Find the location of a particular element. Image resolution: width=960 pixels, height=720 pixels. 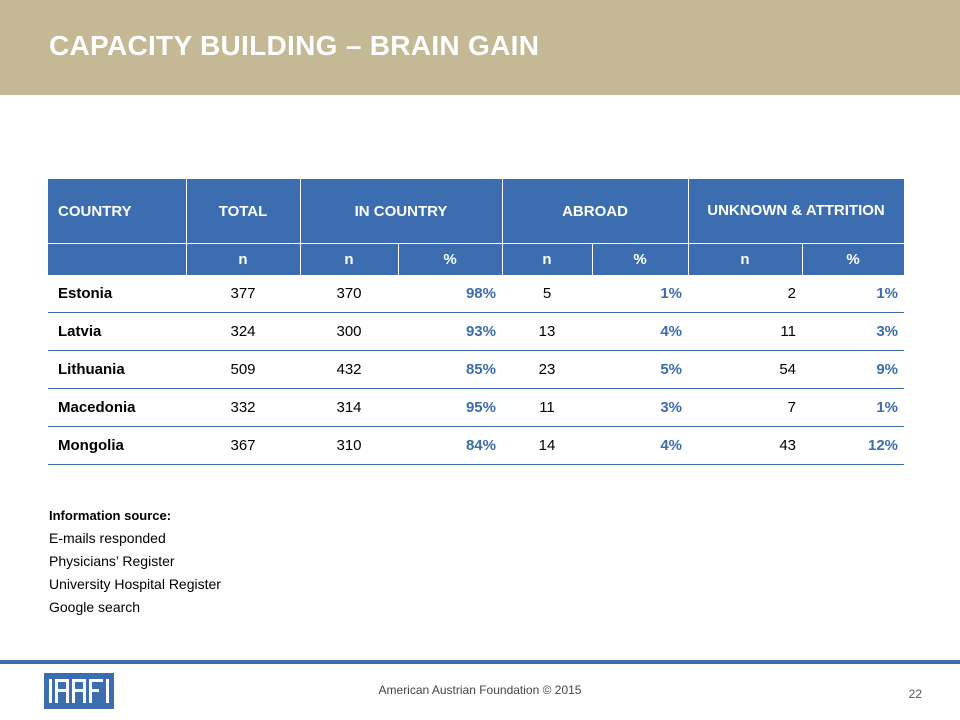

subheader-in-n: n is located at coordinates (349, 259).